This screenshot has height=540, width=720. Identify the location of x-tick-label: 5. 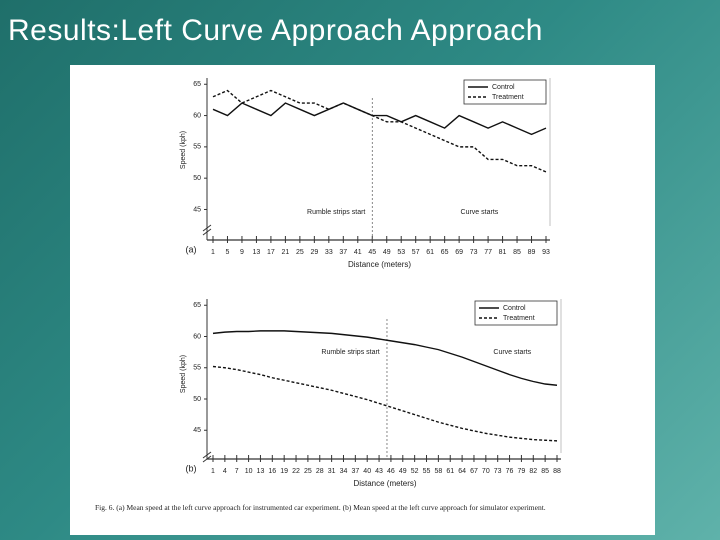
(228, 252).